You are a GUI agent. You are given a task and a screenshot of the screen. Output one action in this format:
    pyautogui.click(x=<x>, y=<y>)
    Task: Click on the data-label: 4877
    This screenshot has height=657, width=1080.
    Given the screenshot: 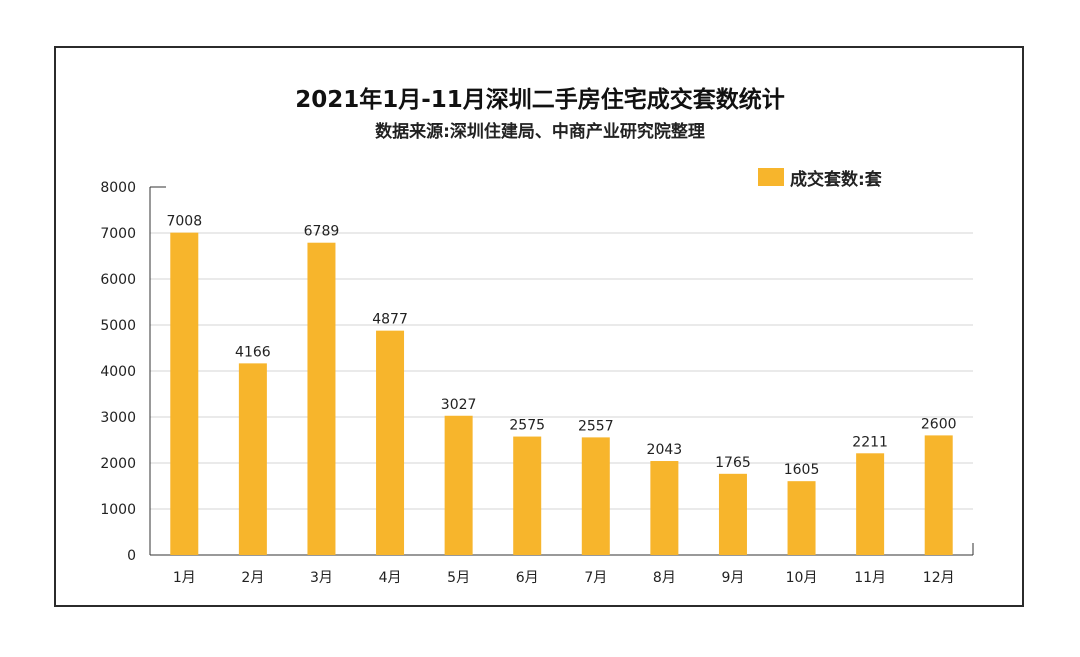 What is the action you would take?
    pyautogui.click(x=390, y=320)
    